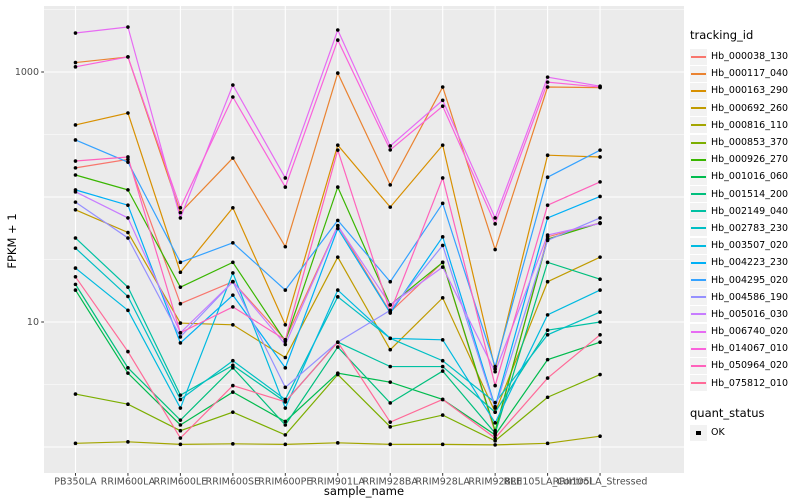 This screenshot has height=500, width=800. Describe the element at coordinates (745, 245) in the screenshot. I see `legend-entry: Hb_003507_020` at that location.